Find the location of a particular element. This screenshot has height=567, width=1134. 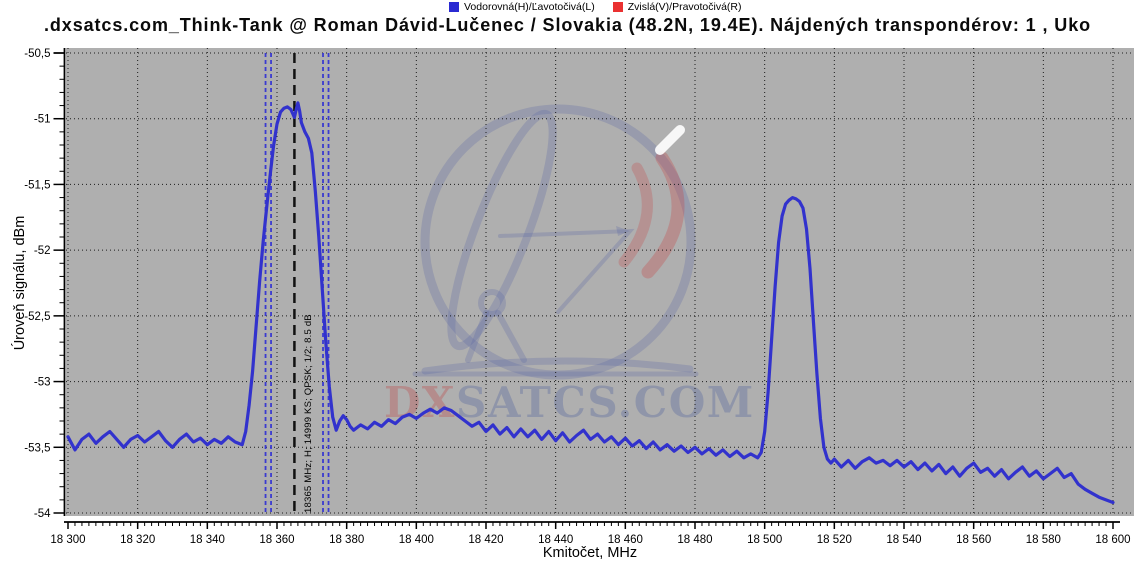

svg-text: 18 420 is located at coordinates (485, 540).